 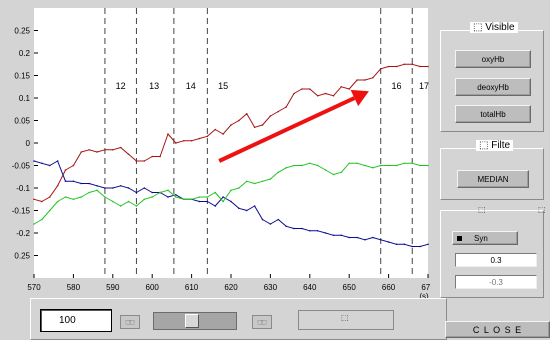 I want to click on sync-panel-right-glyph: ⬚, so click(x=542, y=209).